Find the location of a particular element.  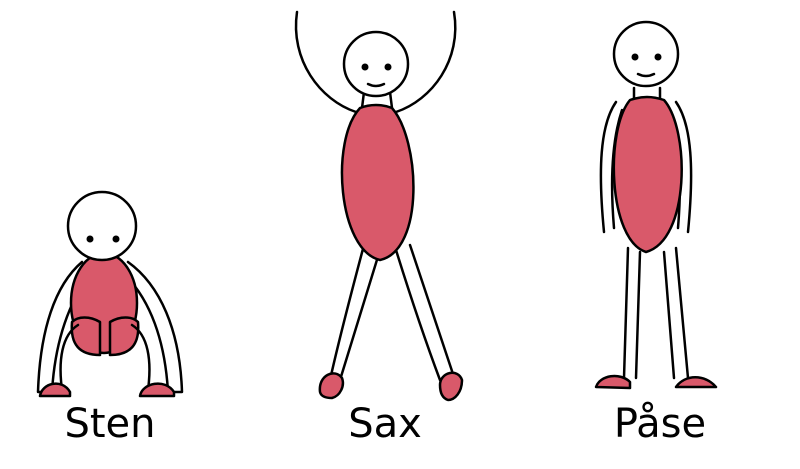

sten-left-foot is located at coordinates (55, 390).